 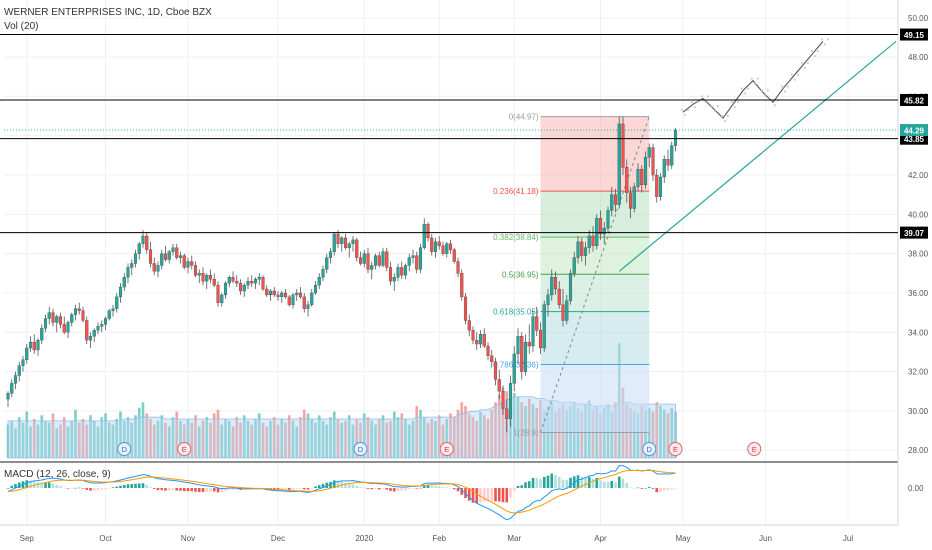 What do you see at coordinates (595, 274) in the screenshot?
I see `fib-trend-line` at bounding box center [595, 274].